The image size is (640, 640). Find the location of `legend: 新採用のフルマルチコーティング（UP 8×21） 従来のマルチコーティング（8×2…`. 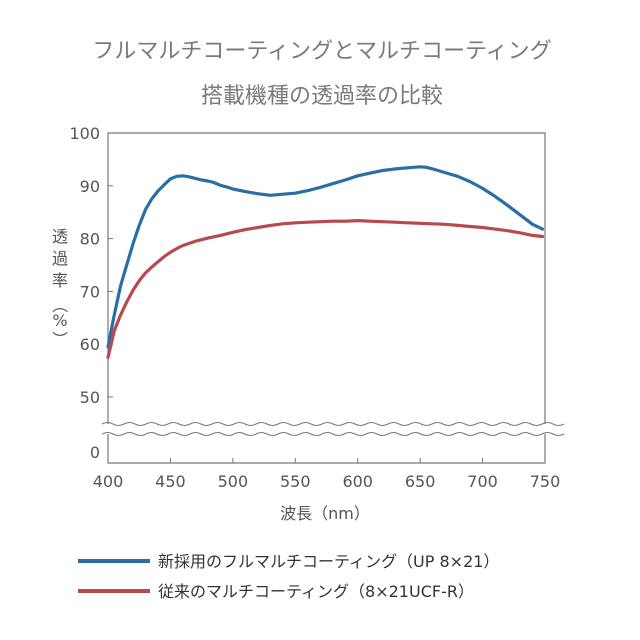

legend: 新採用のフルマルチコーティング（UP 8×21） 従来のマルチコーティング（8×2… is located at coordinates (288, 576).